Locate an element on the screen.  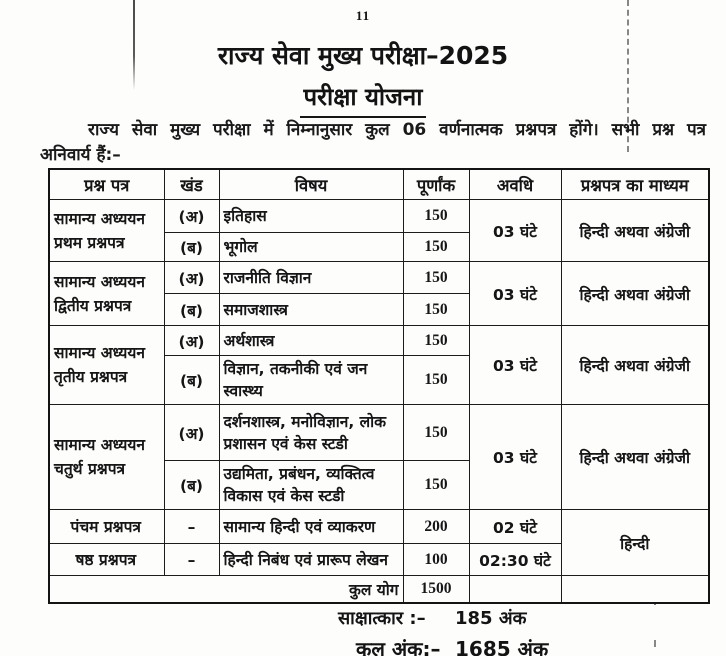
paper1-duration: 03 घंटे is located at coordinates (515, 230).